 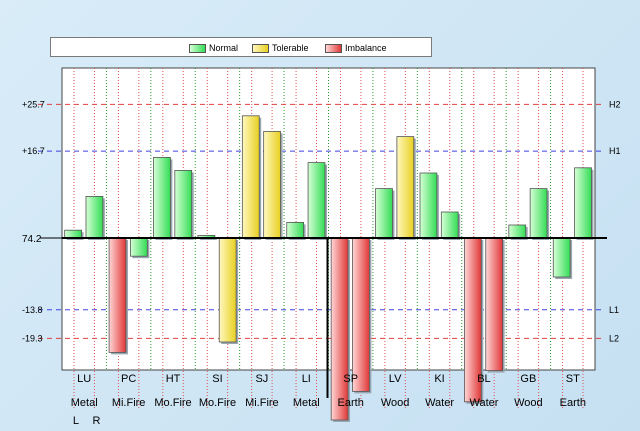 I want to click on bar-li-r, so click(x=316, y=200).